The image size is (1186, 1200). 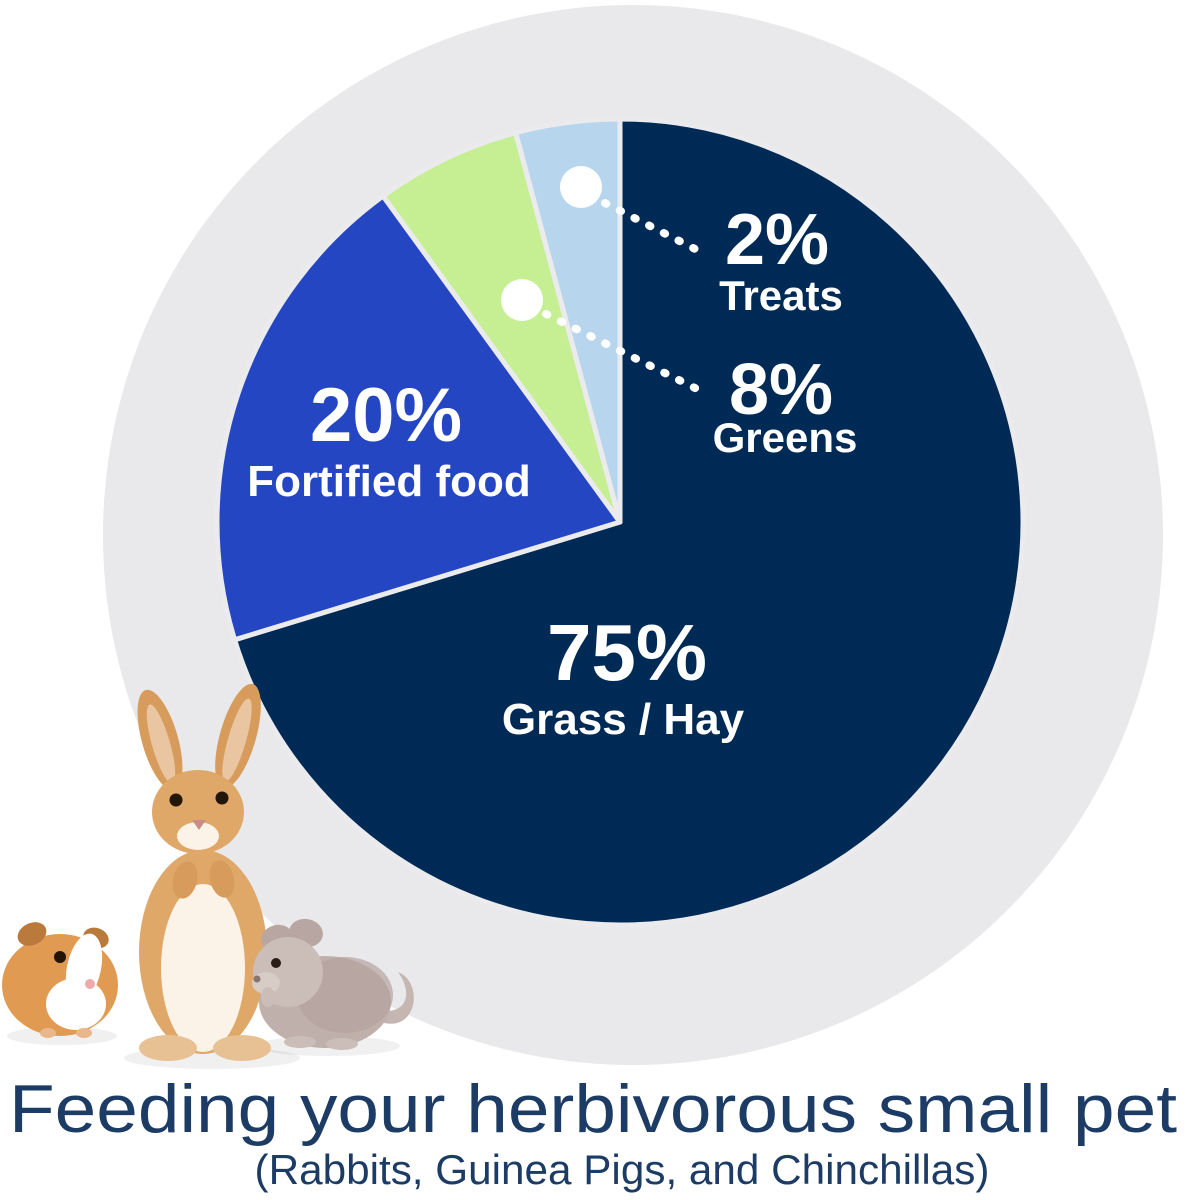 I want to click on grass-hay-pct-label: 75%, so click(x=627, y=652).